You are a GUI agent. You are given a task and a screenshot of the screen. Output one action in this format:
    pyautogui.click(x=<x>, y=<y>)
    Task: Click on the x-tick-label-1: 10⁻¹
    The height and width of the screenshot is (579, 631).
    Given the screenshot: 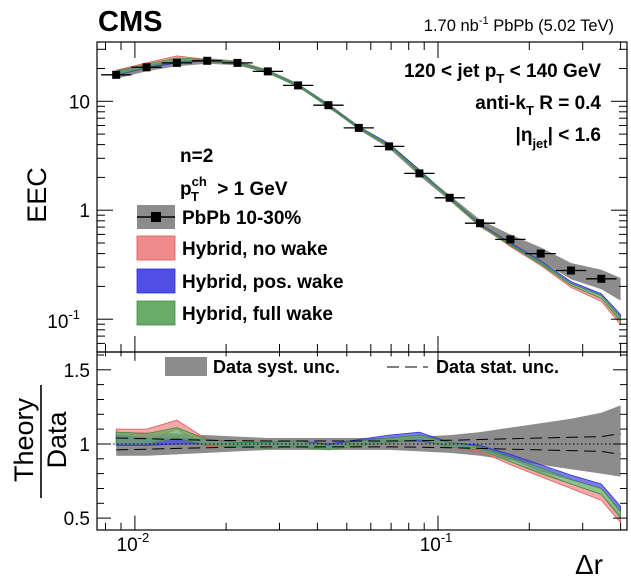 What is the action you would take?
    pyautogui.click(x=436, y=543)
    